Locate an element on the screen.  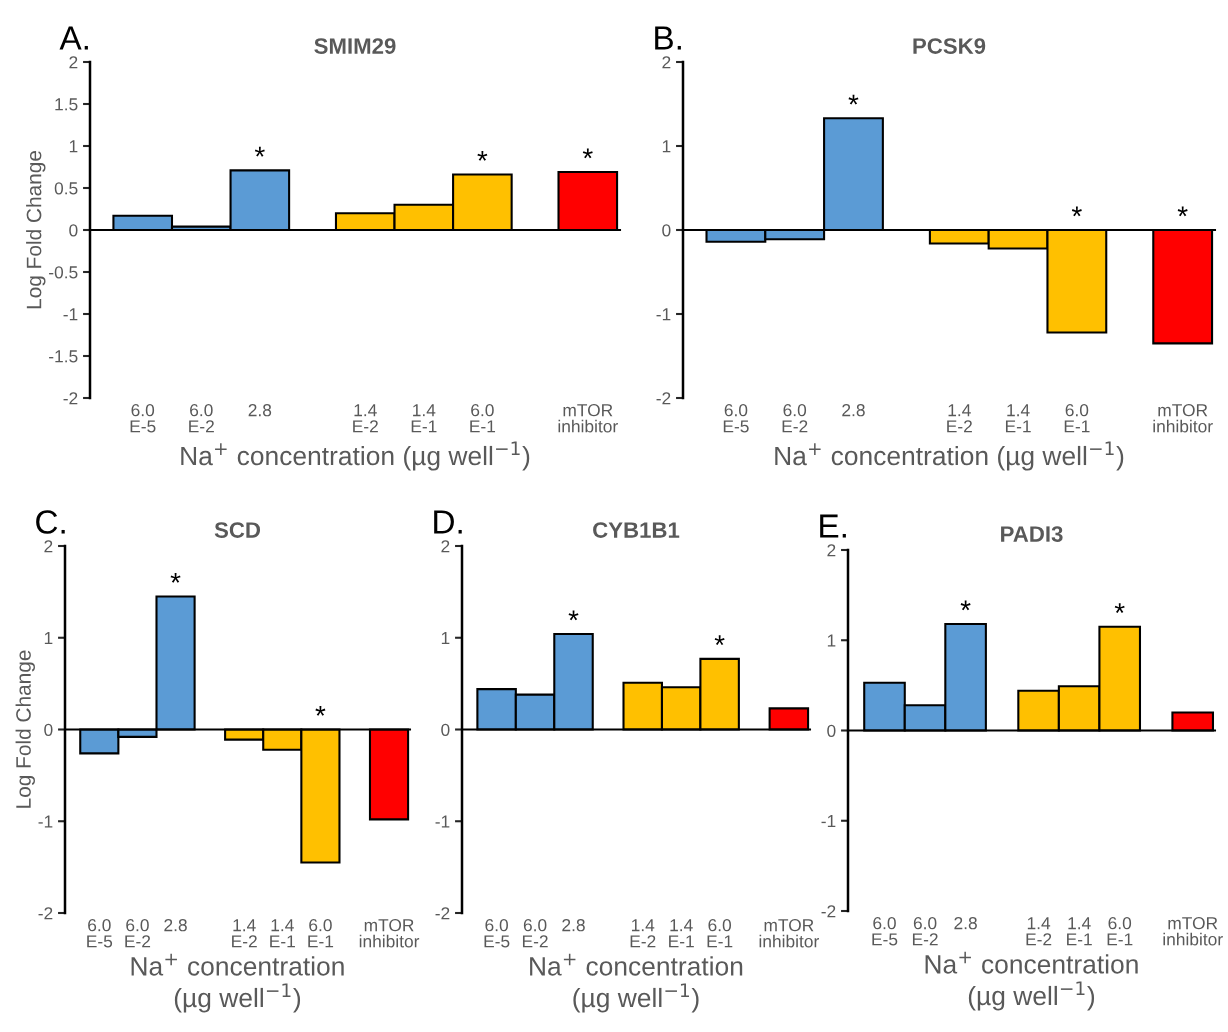
y-tick-label: -0.5 is located at coordinates (63, 272).